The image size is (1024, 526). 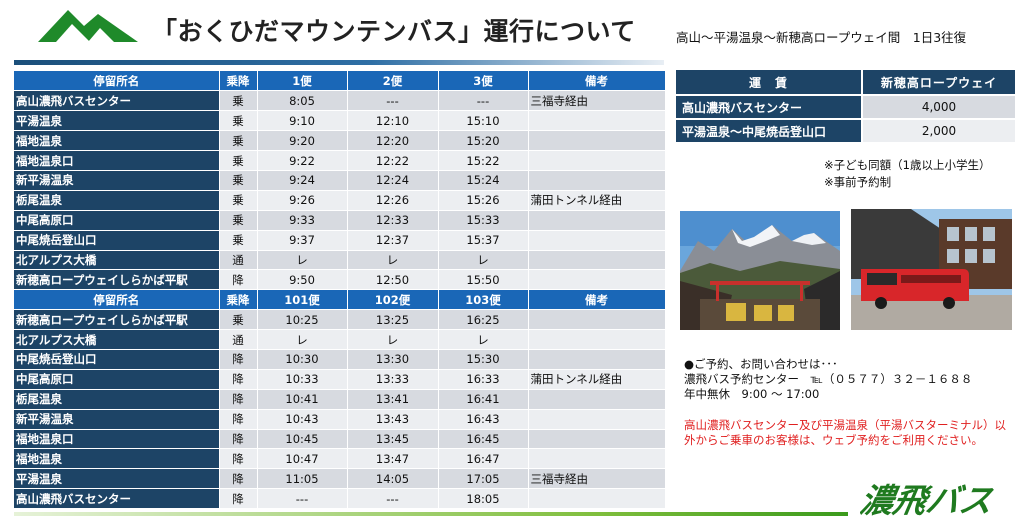 I want to click on departure-time: 15:50, so click(x=483, y=280).